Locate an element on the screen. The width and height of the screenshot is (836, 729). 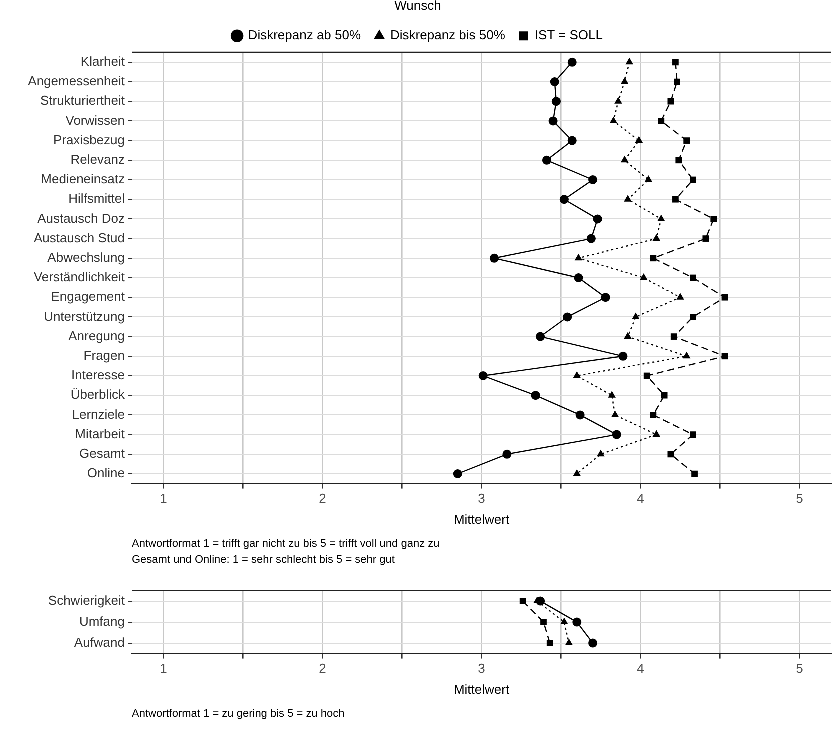
y-tick-label: Überblick is located at coordinates (98, 394).